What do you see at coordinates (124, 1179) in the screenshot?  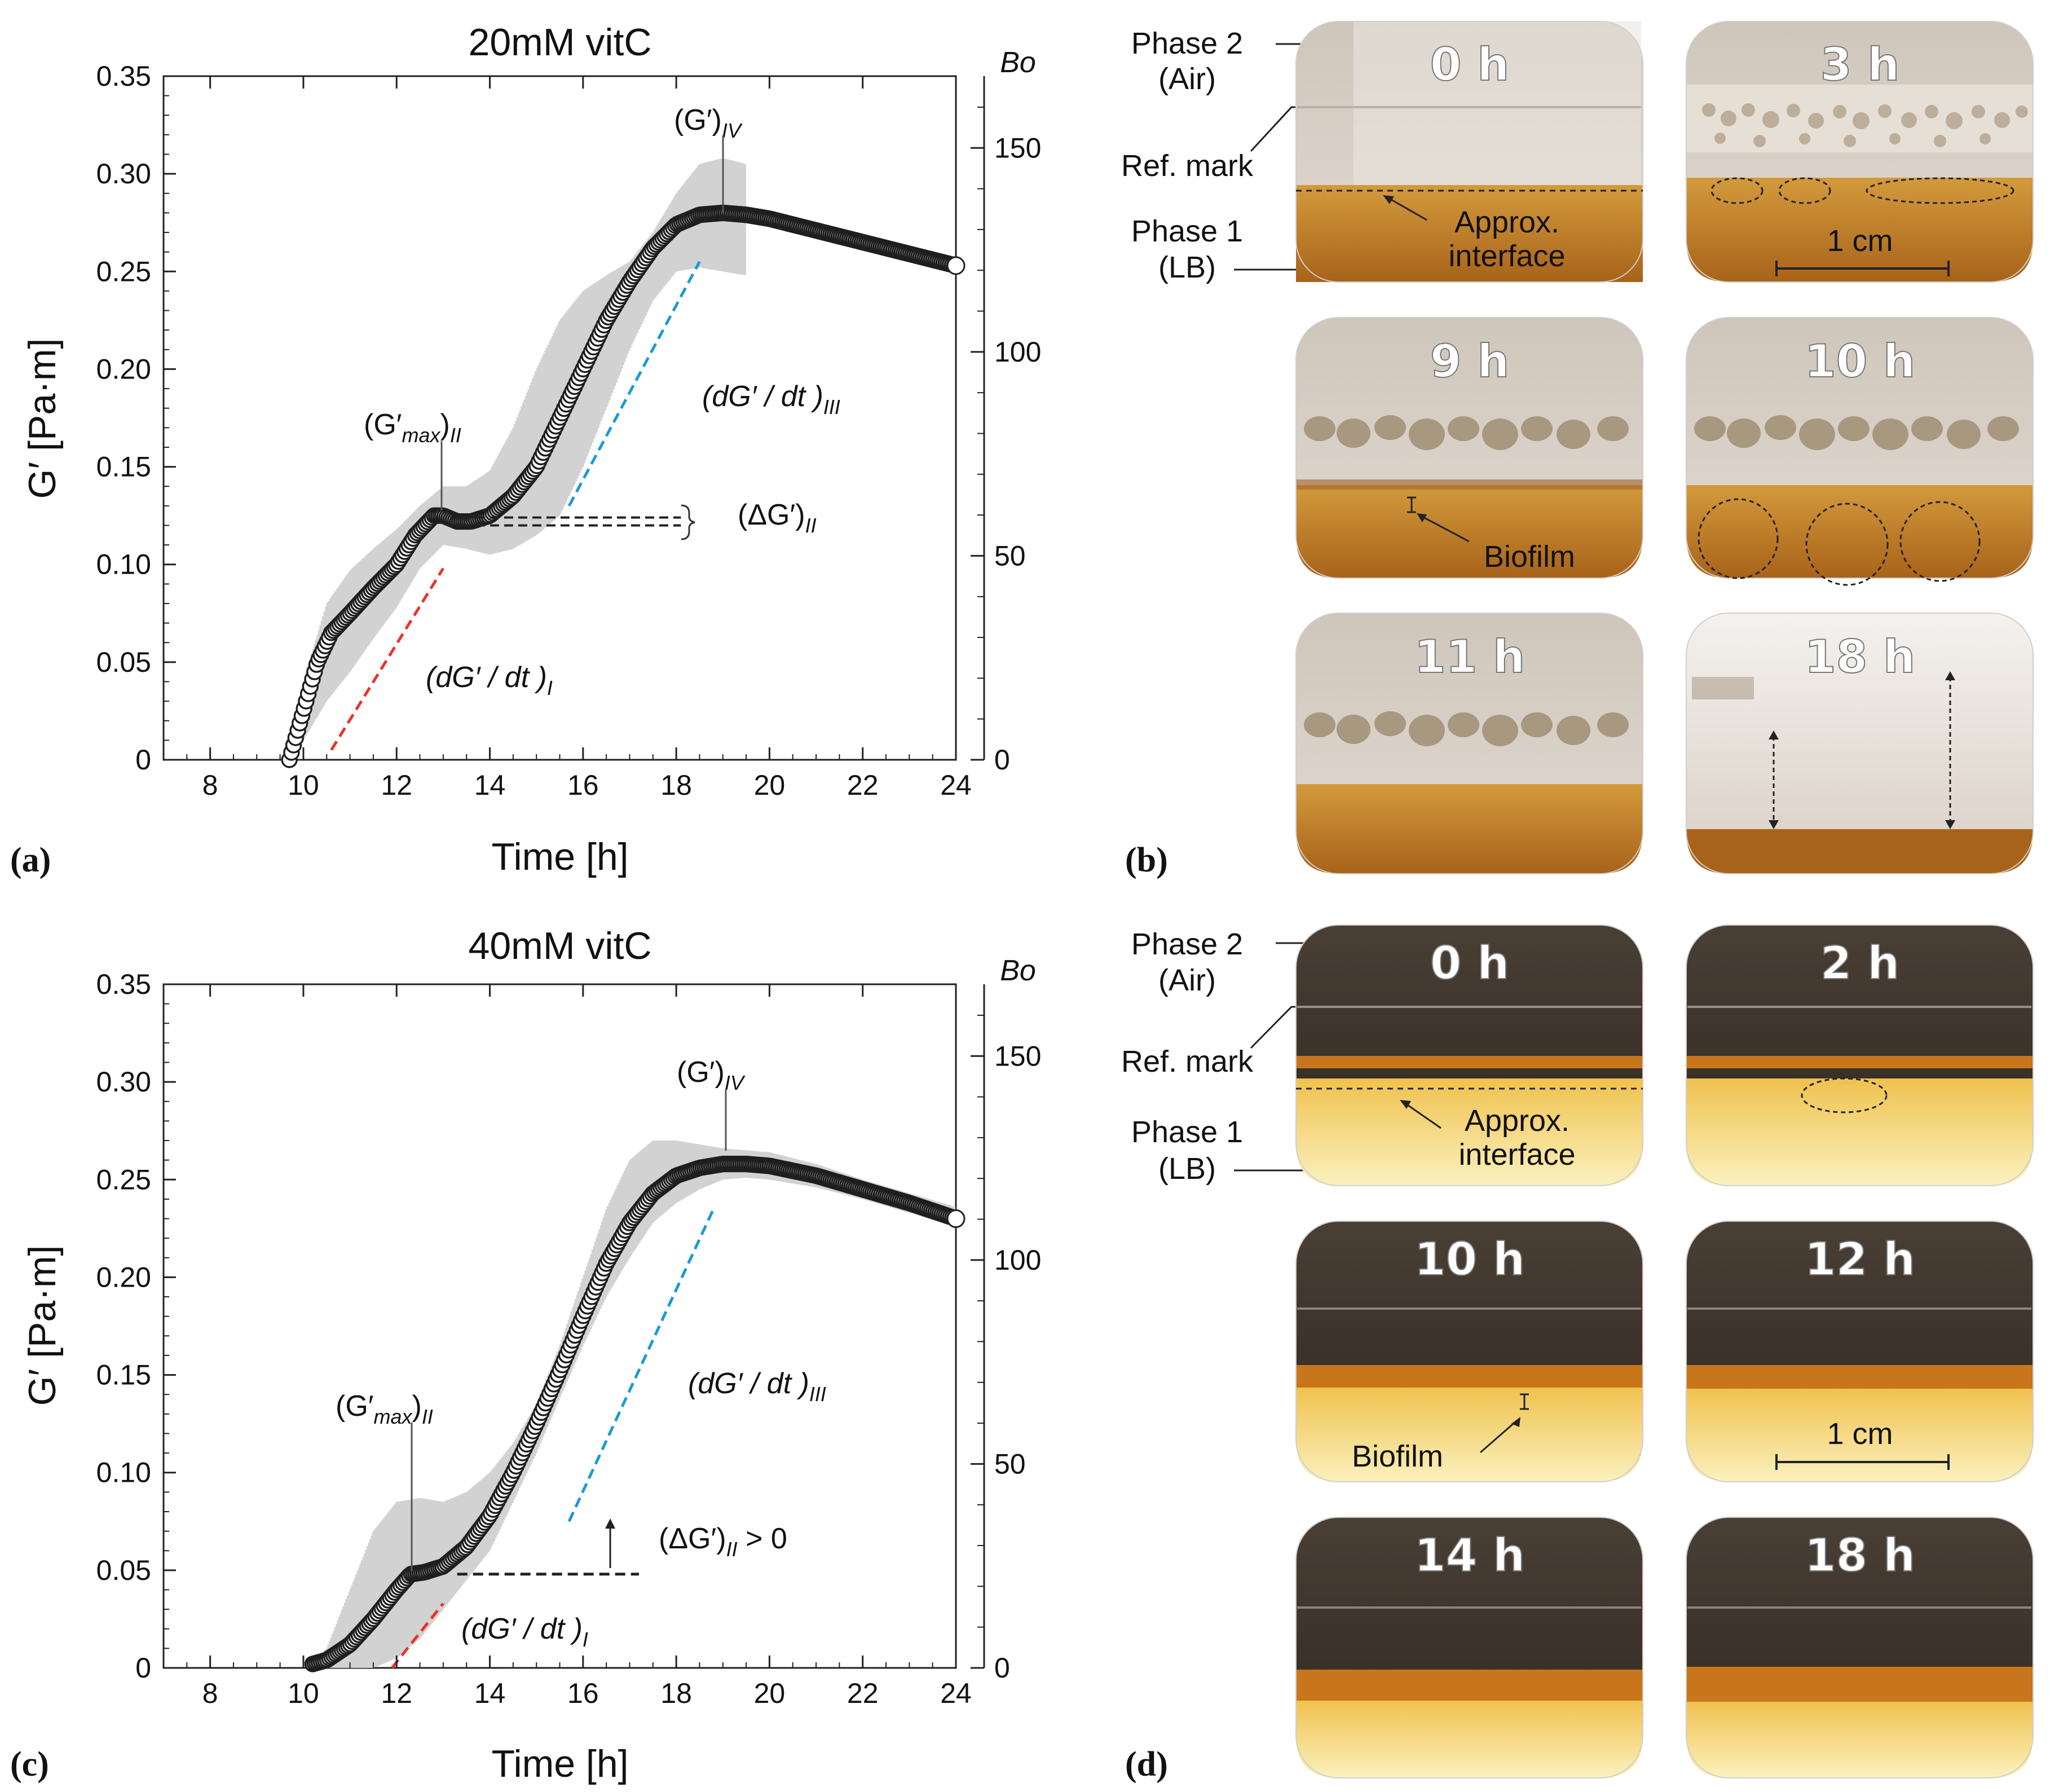 I see `chart-c-y-tick-label: 0.25` at bounding box center [124, 1179].